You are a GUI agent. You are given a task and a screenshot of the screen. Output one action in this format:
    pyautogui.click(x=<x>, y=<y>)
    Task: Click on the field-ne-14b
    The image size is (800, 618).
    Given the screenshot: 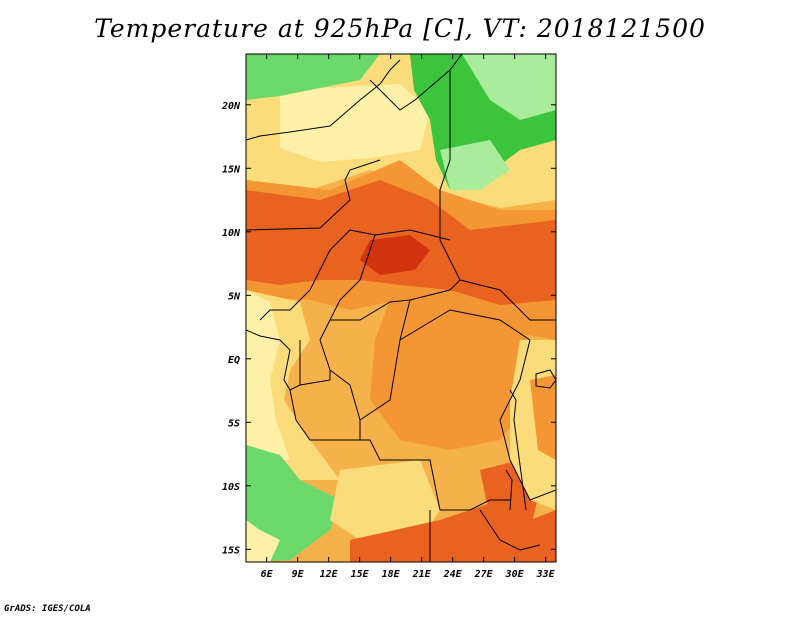 What is the action you would take?
    pyautogui.click(x=475, y=165)
    